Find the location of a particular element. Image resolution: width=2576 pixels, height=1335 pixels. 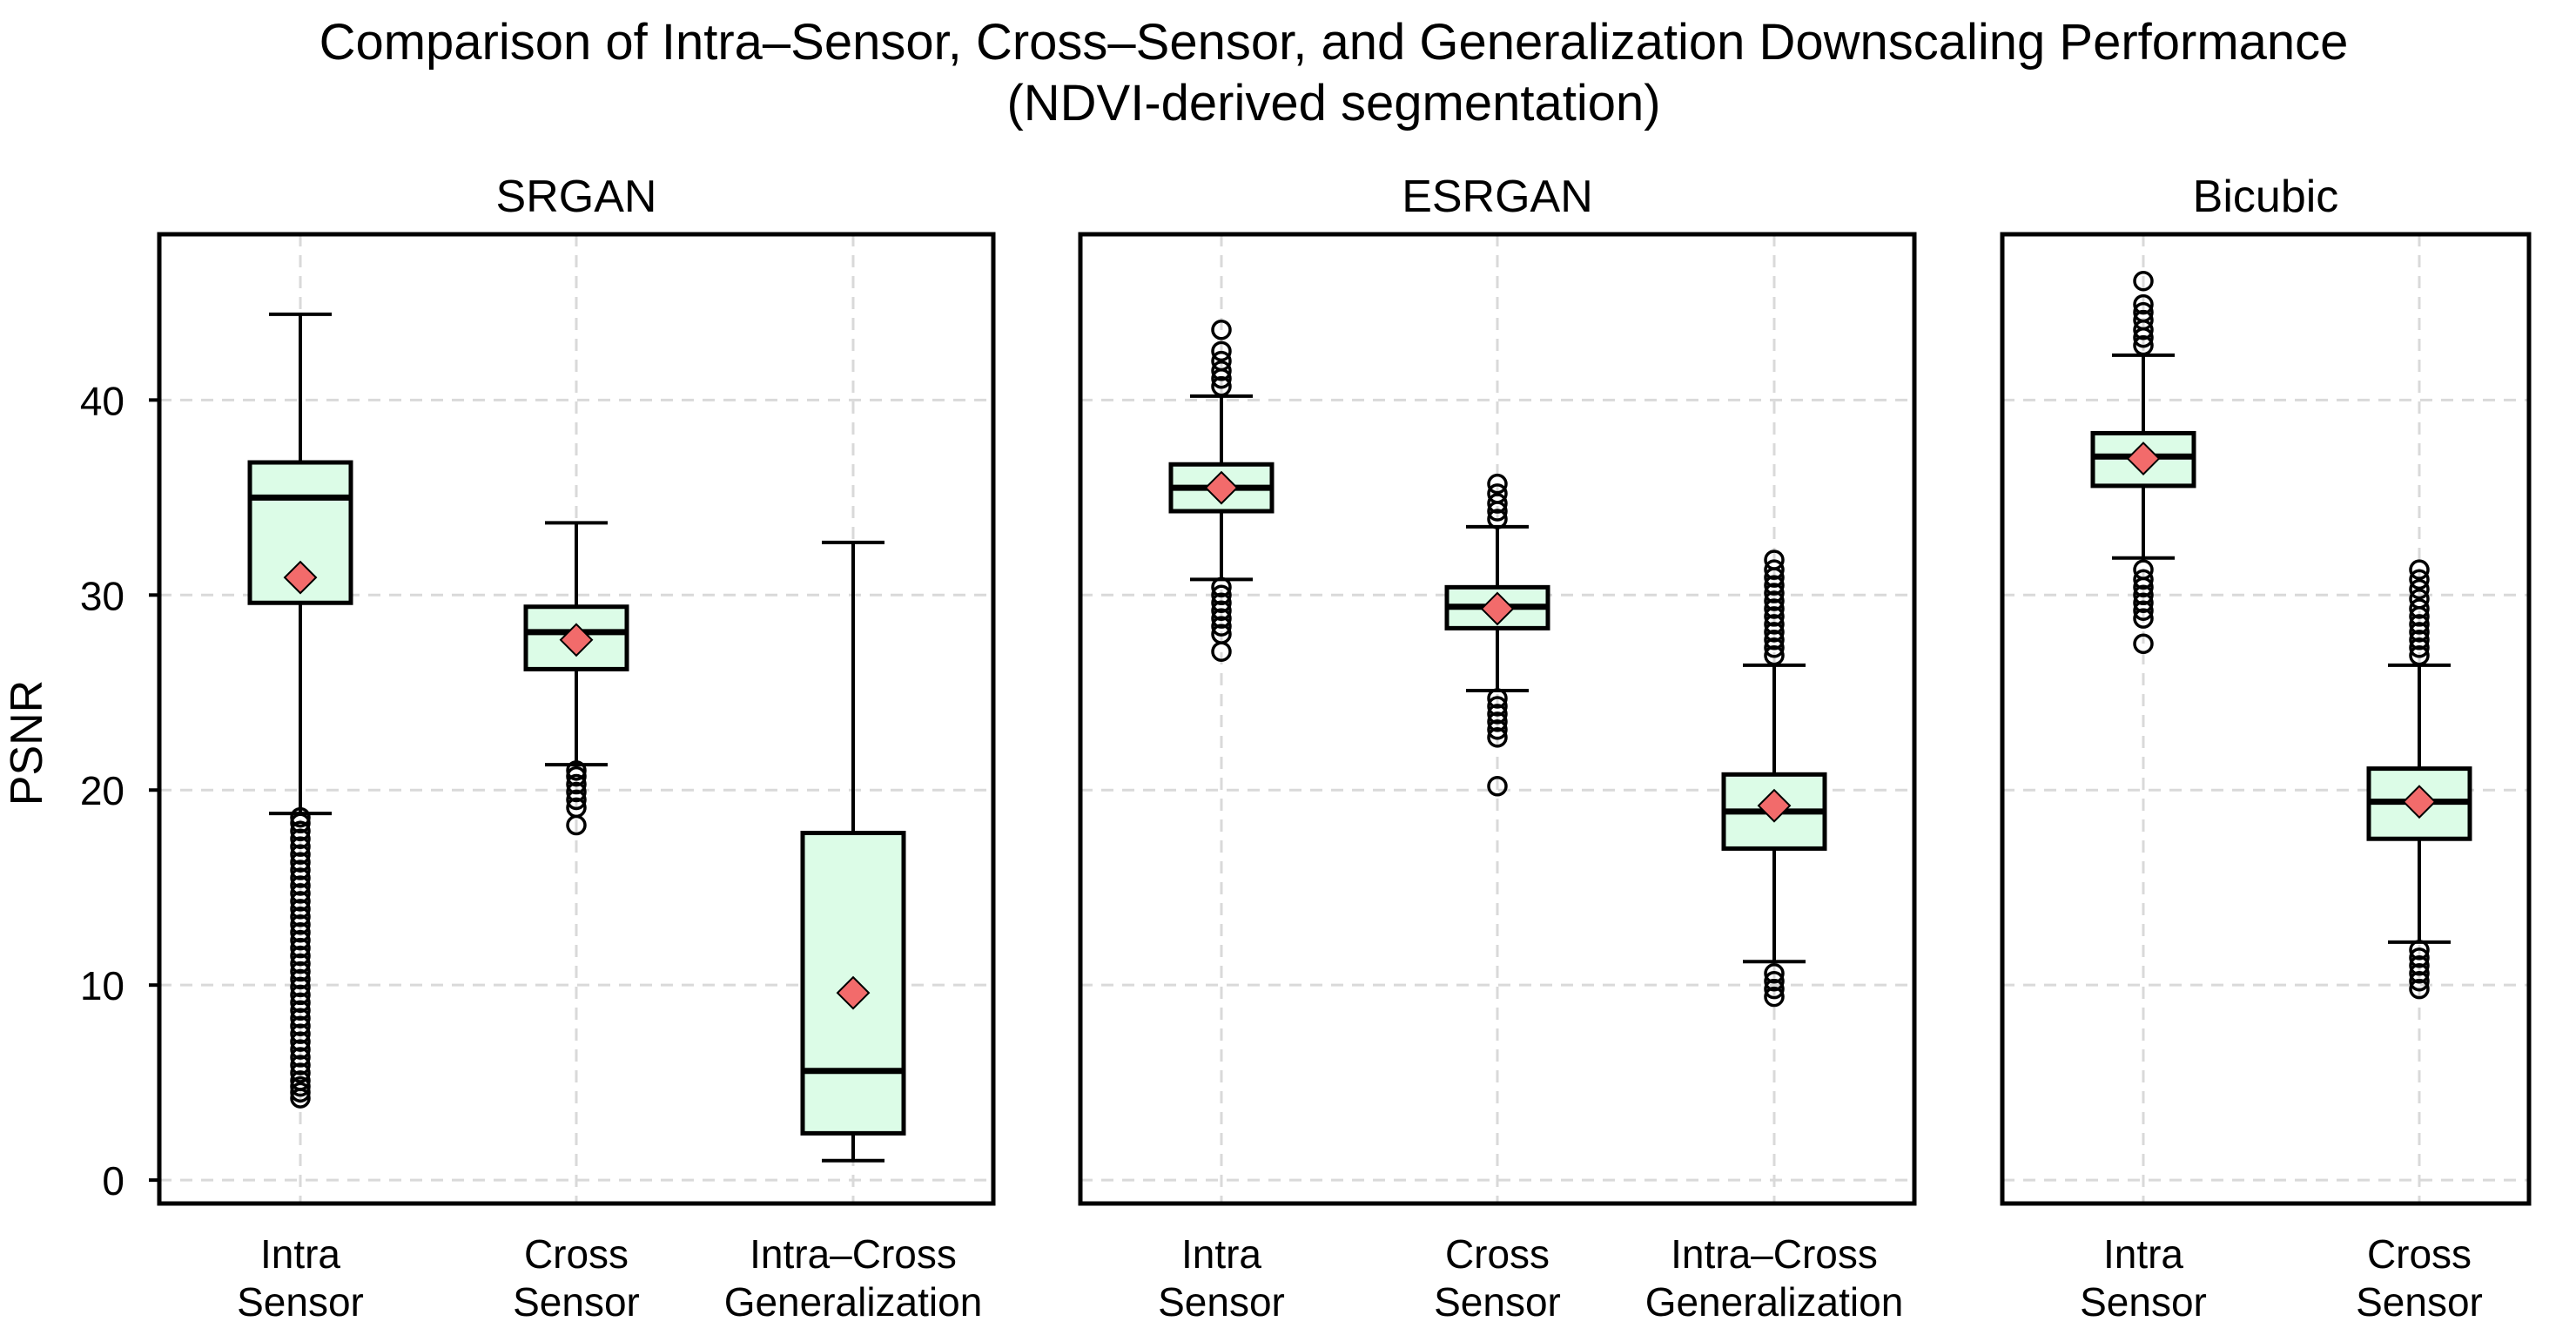

x-tick-label: Intra Sensor is located at coordinates (1221, 1278).